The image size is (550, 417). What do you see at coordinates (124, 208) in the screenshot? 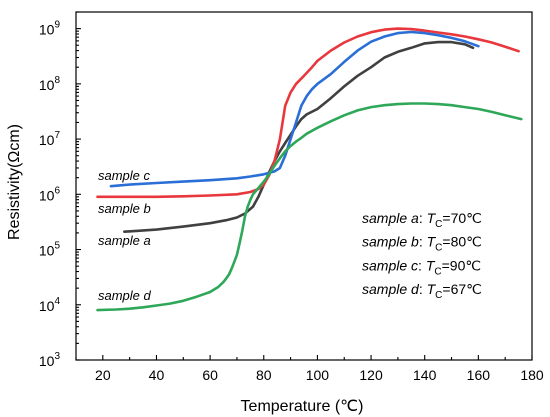
I see `annotation-sample-b: sample b` at bounding box center [124, 208].